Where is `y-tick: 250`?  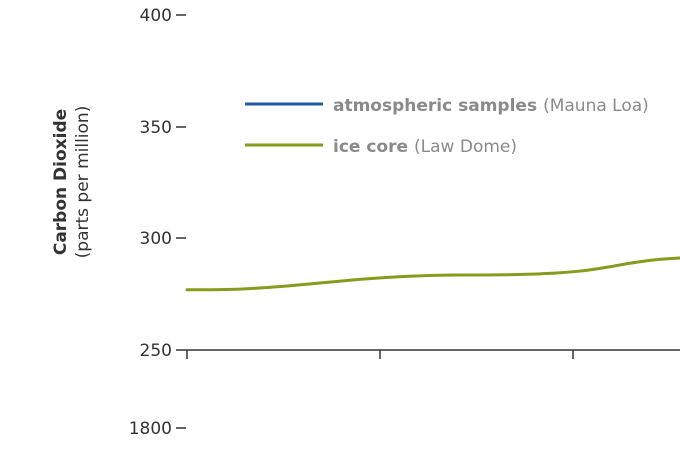 y-tick: 250 is located at coordinates (163, 351).